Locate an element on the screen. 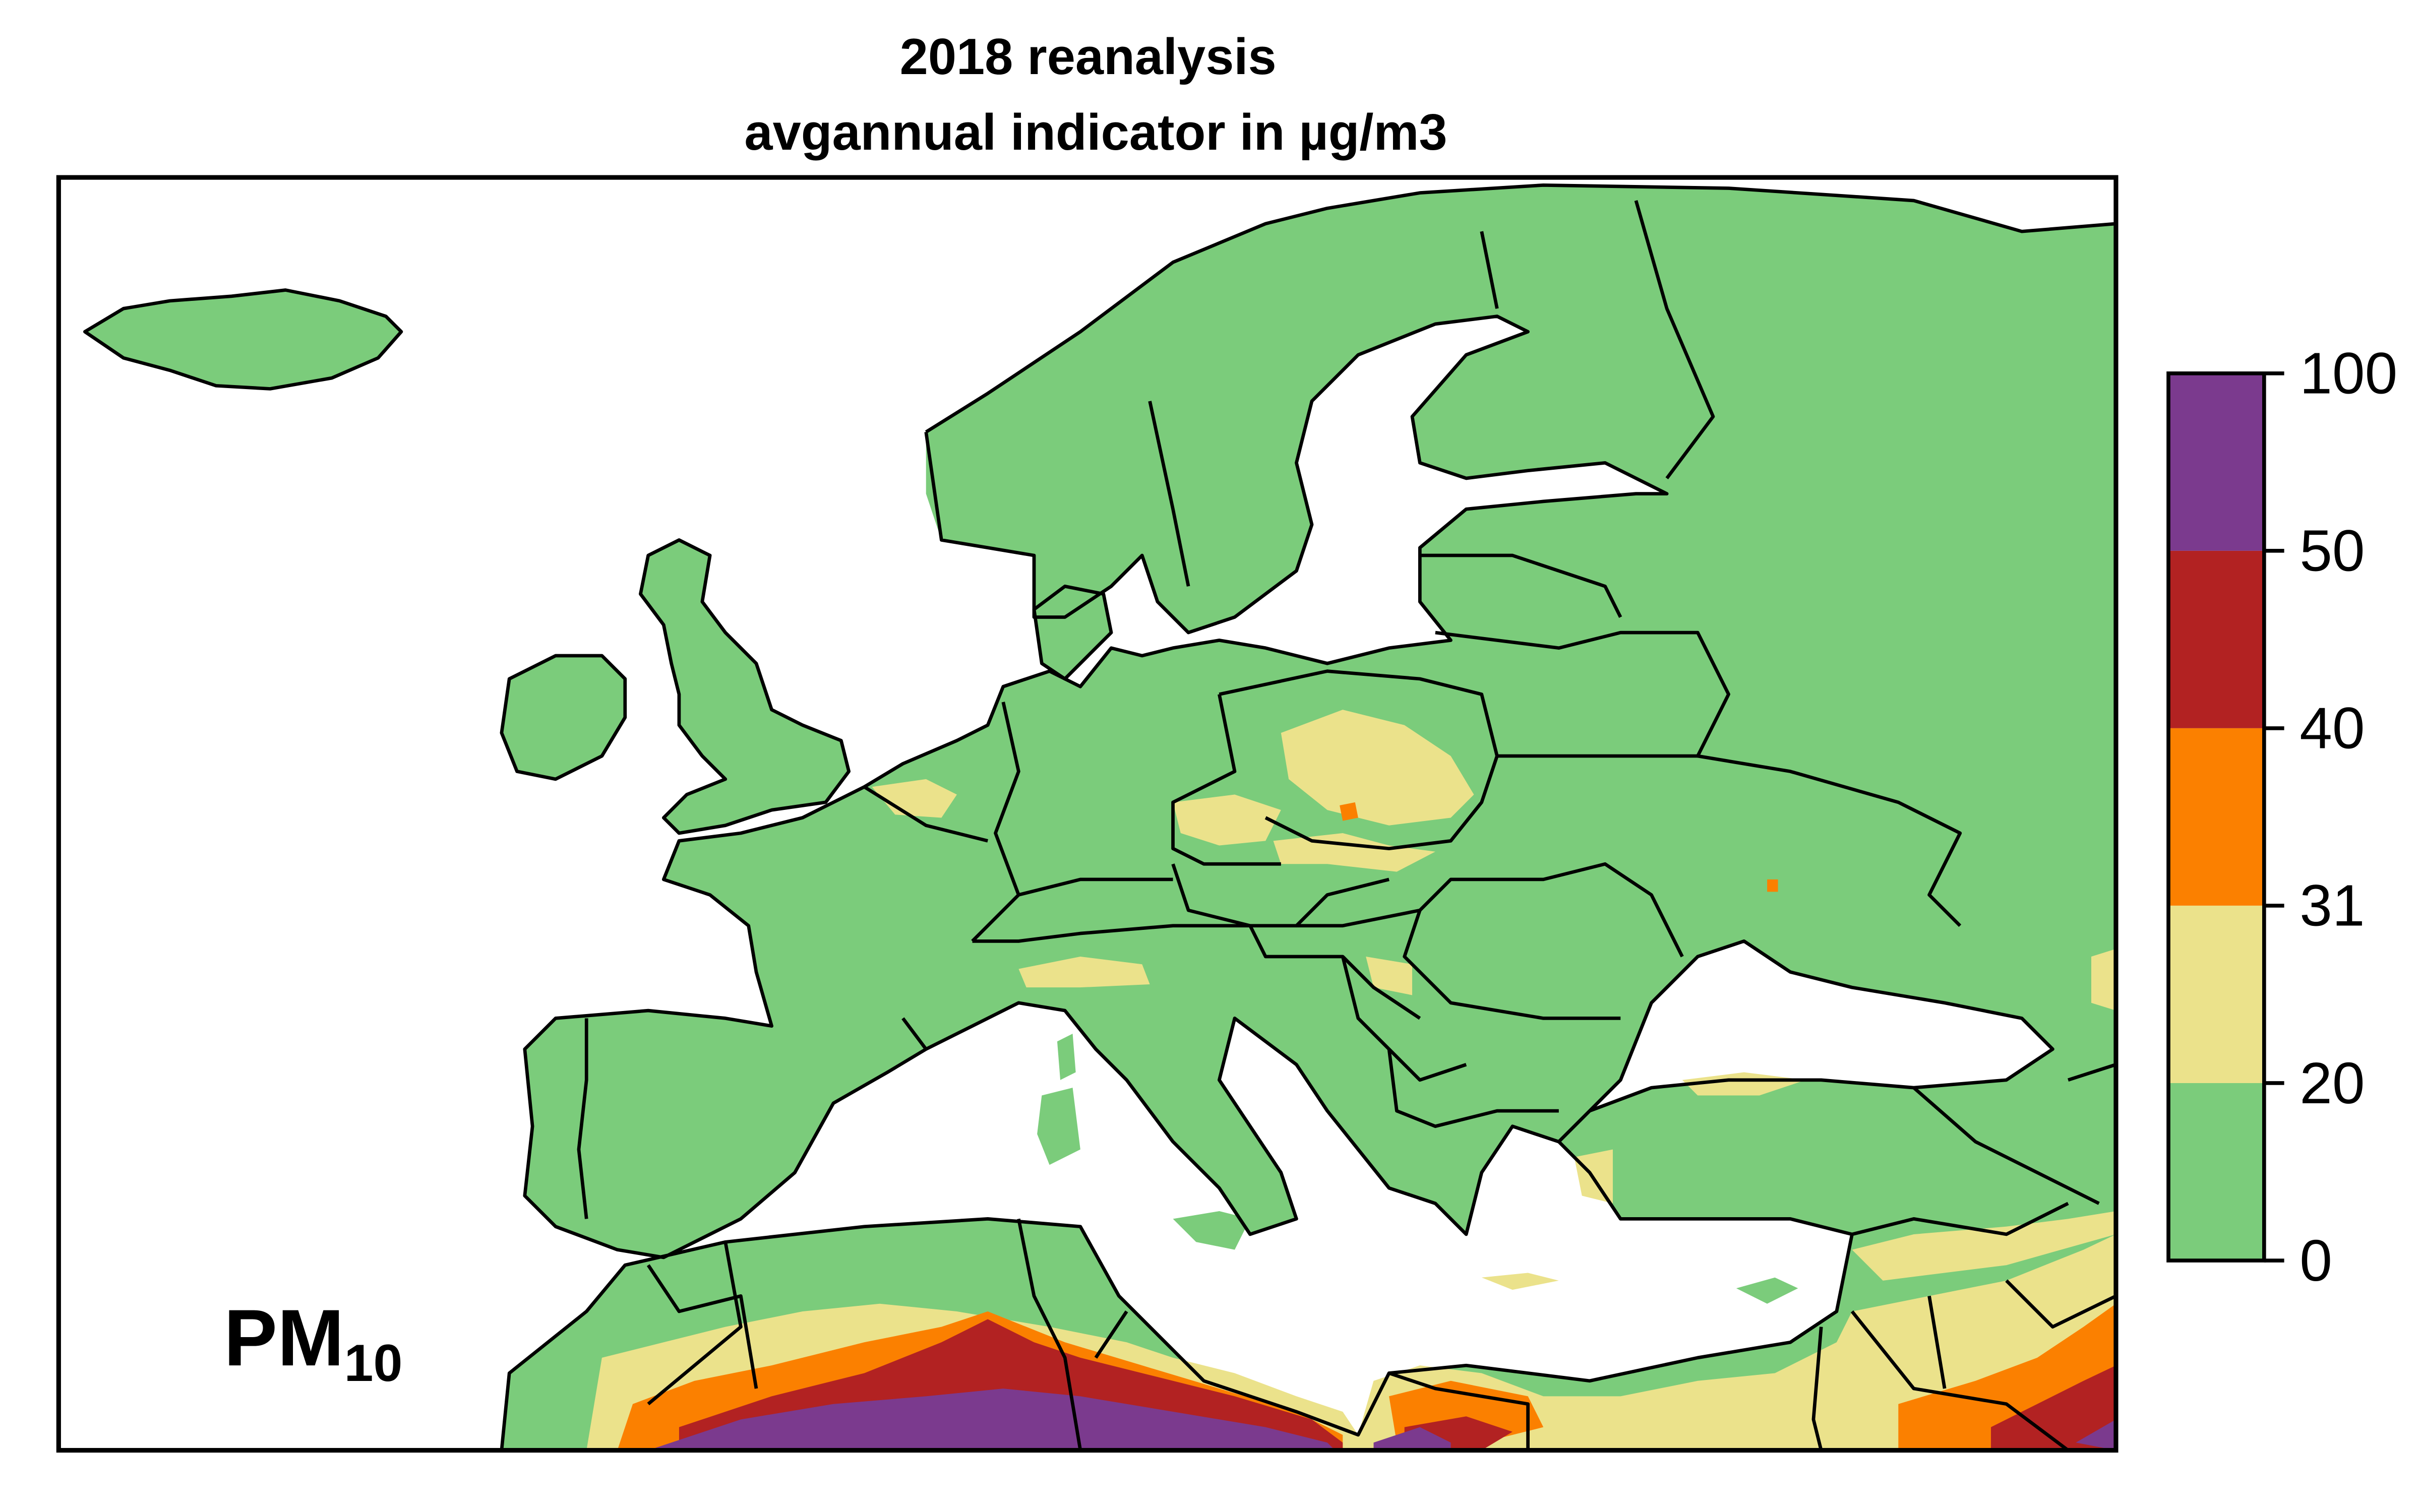 The image size is (2420, 1512). land-corsica is located at coordinates (1066, 1057).